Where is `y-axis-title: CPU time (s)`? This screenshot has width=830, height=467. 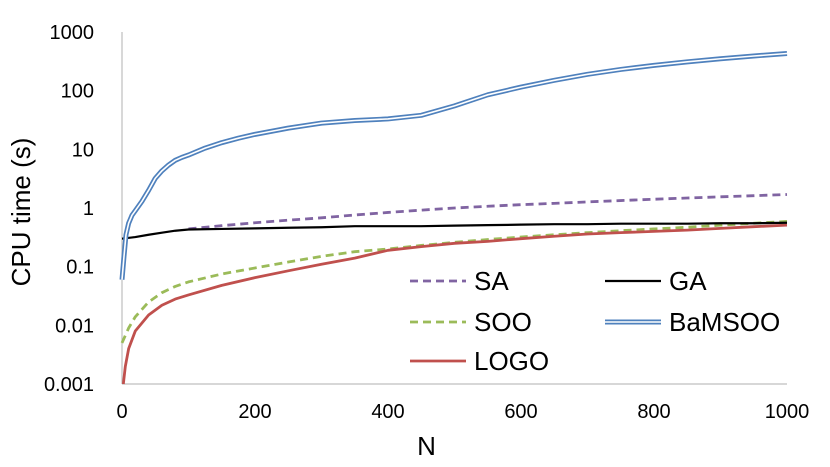 y-axis-title: CPU time (s) is located at coordinates (21, 212).